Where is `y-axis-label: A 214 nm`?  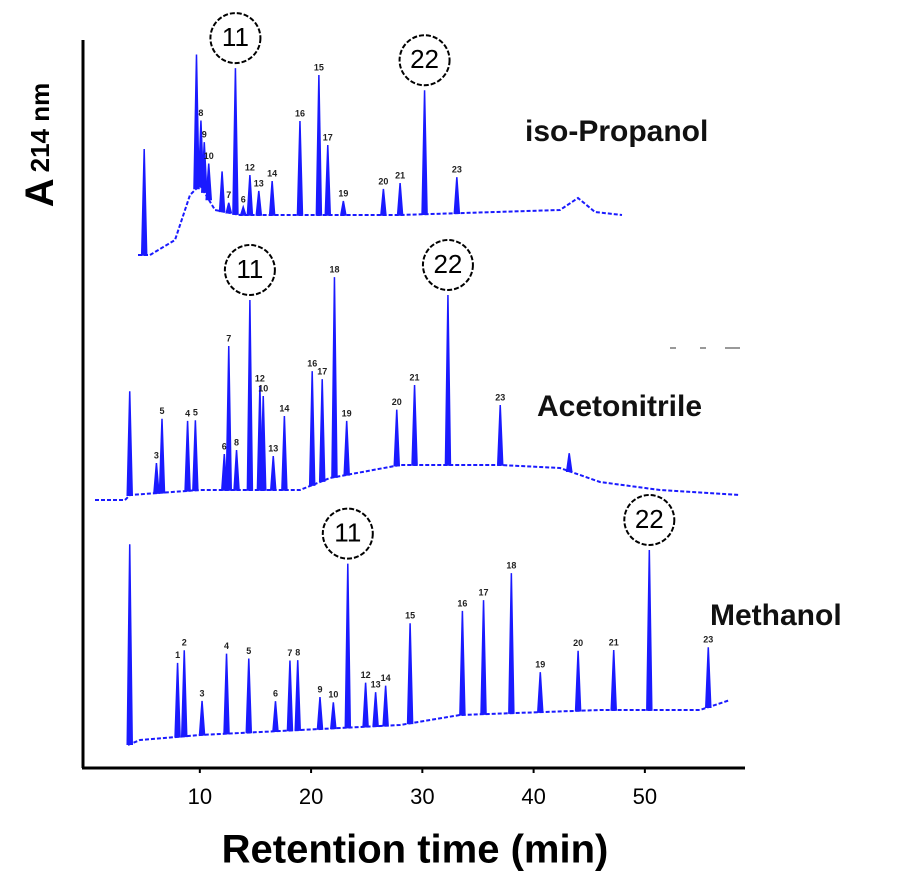 y-axis-label: A 214 nm is located at coordinates (40, 145).